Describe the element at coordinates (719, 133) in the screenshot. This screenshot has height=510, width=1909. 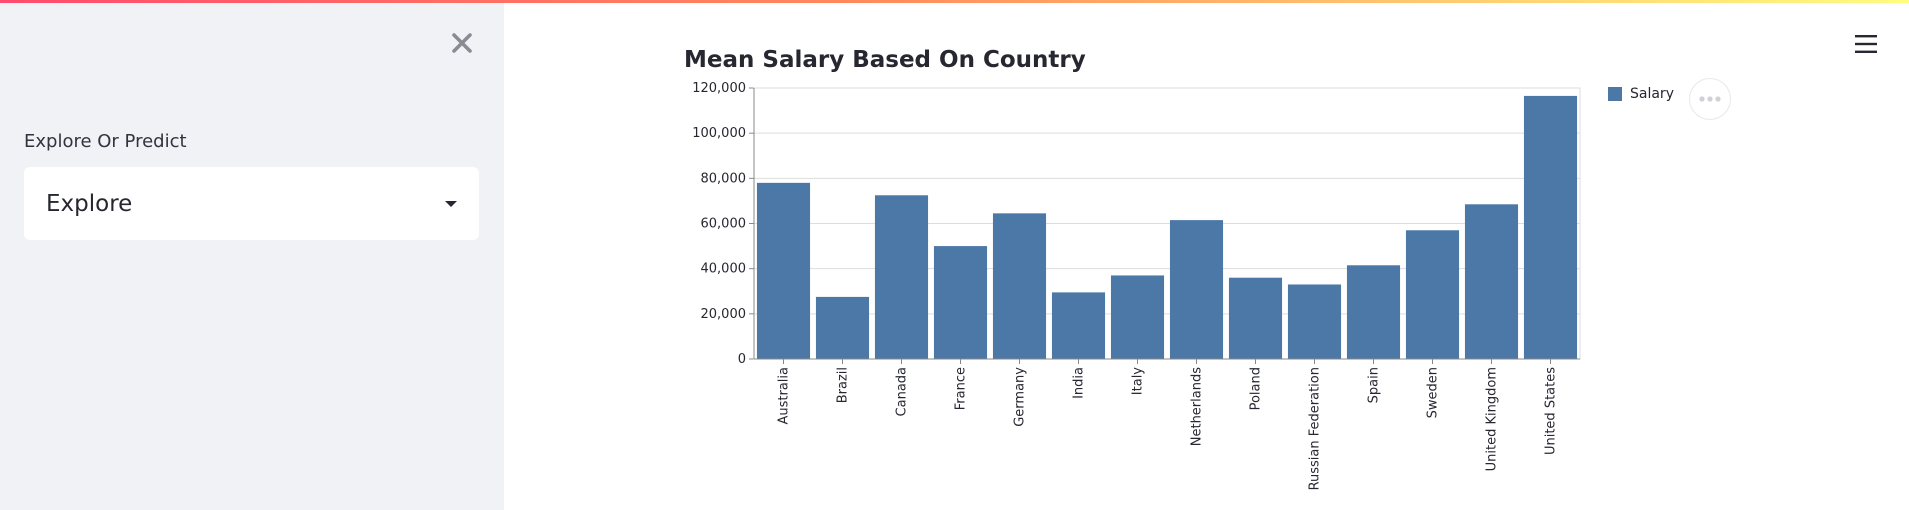
I see `y-tick-label: 100,000` at that location.